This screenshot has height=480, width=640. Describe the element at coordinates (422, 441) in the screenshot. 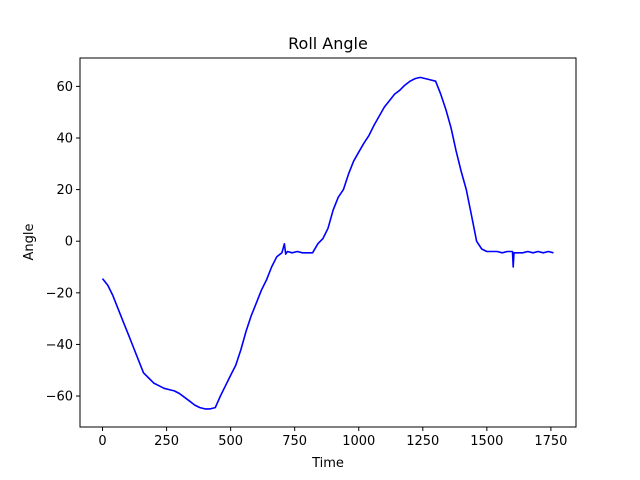

I see `x-tick-label: 1250` at that location.